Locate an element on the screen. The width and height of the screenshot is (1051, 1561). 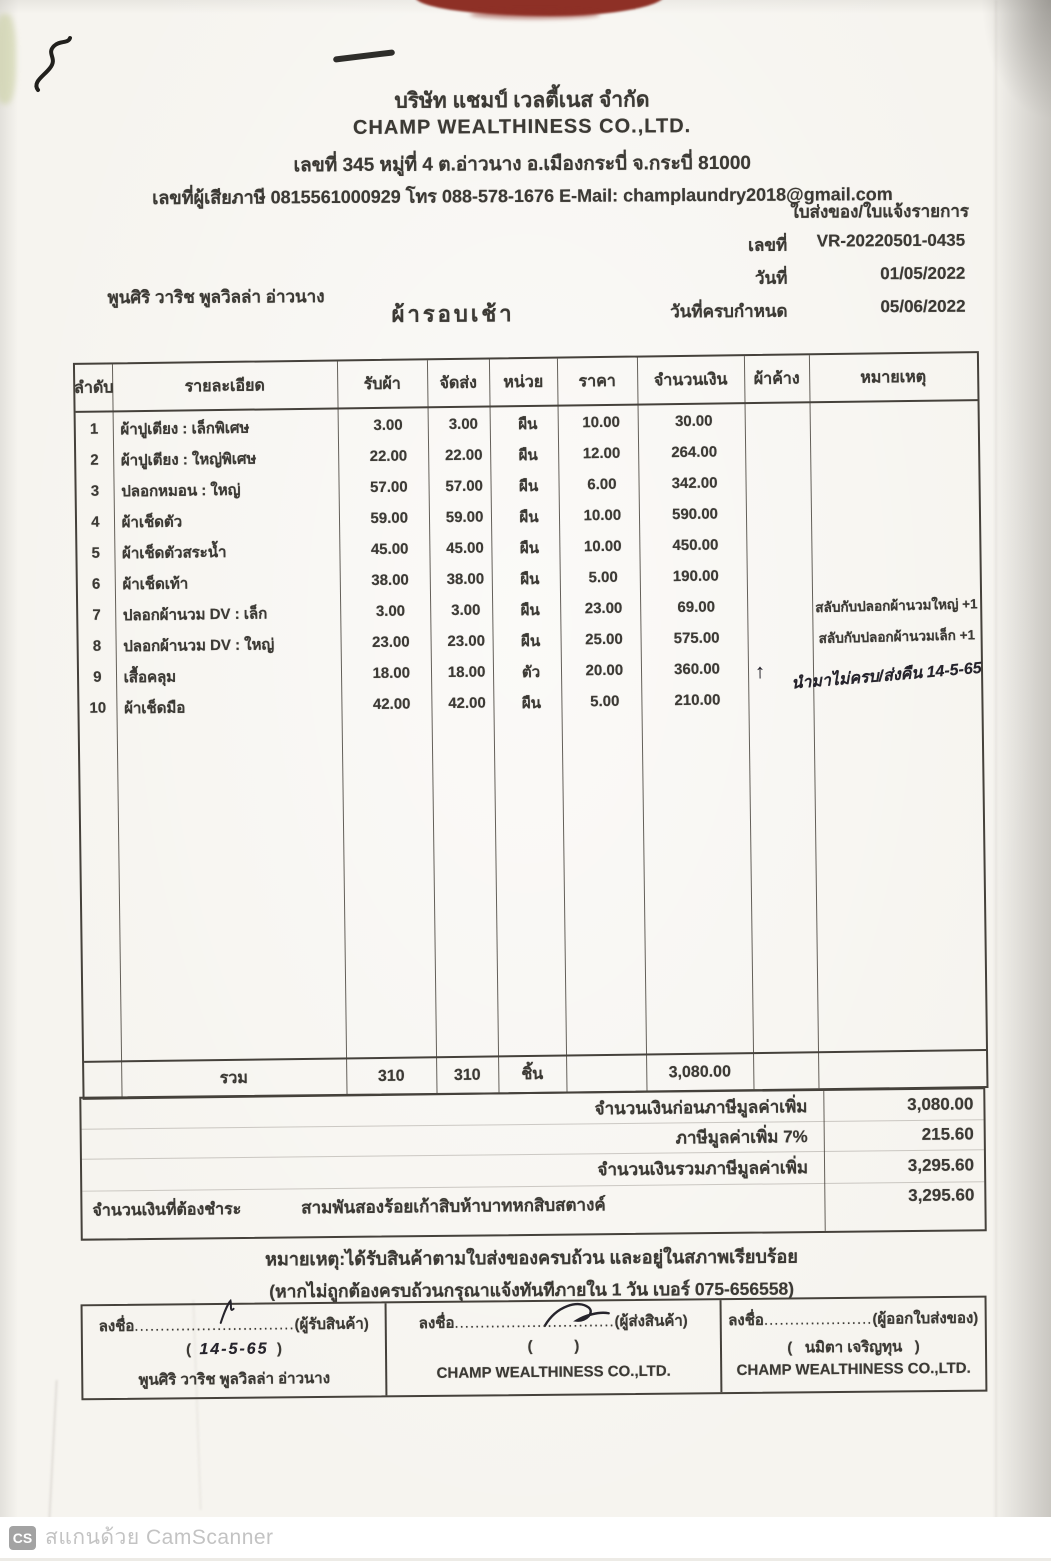
doc-number-label: เลขที่ is located at coordinates (768, 245).